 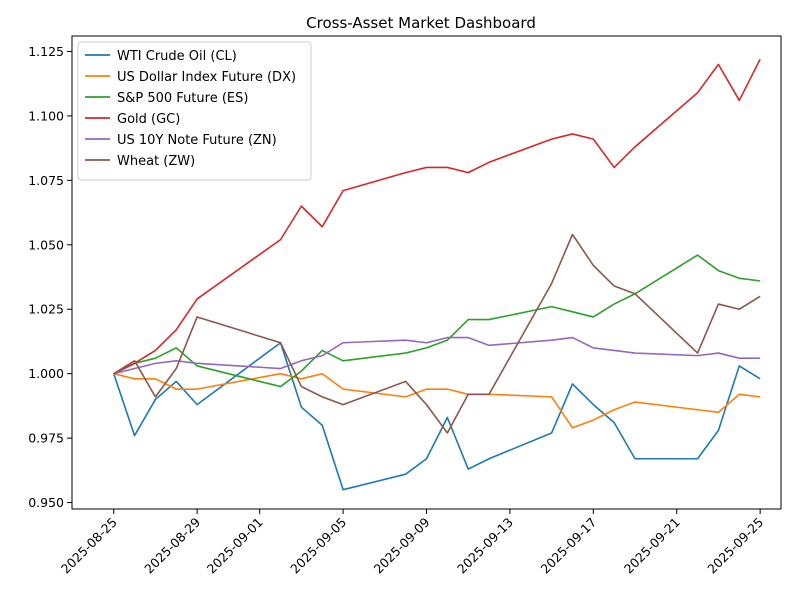 I want to click on x-tick-label: 2025-09-25, so click(x=735, y=546).